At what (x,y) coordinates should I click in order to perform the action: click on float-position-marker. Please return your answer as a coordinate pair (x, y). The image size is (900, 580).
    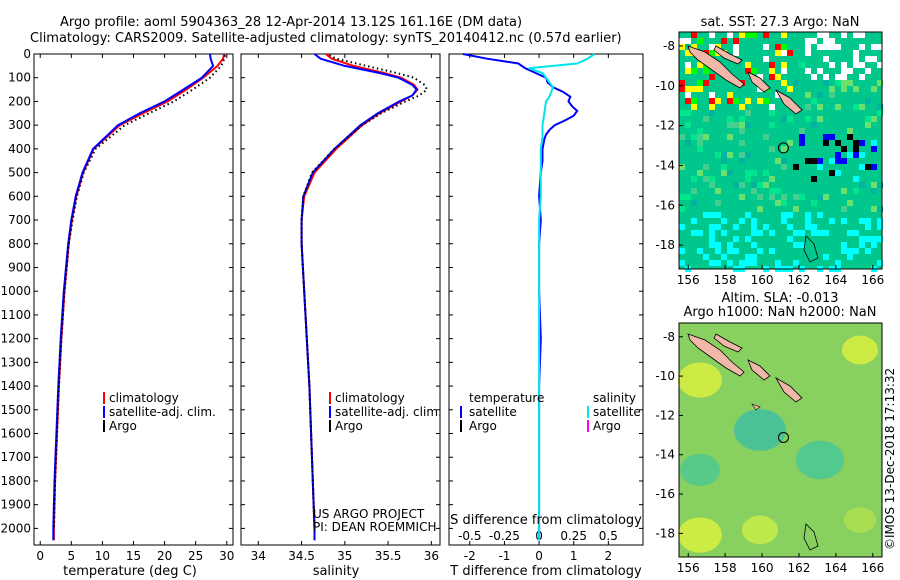
    Looking at the image, I should click on (783, 148).